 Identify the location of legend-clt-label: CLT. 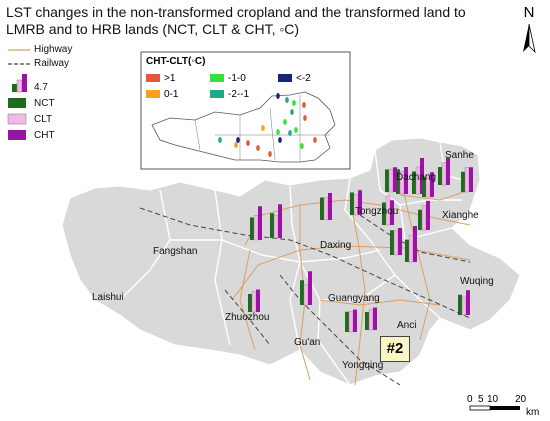
(43, 119).